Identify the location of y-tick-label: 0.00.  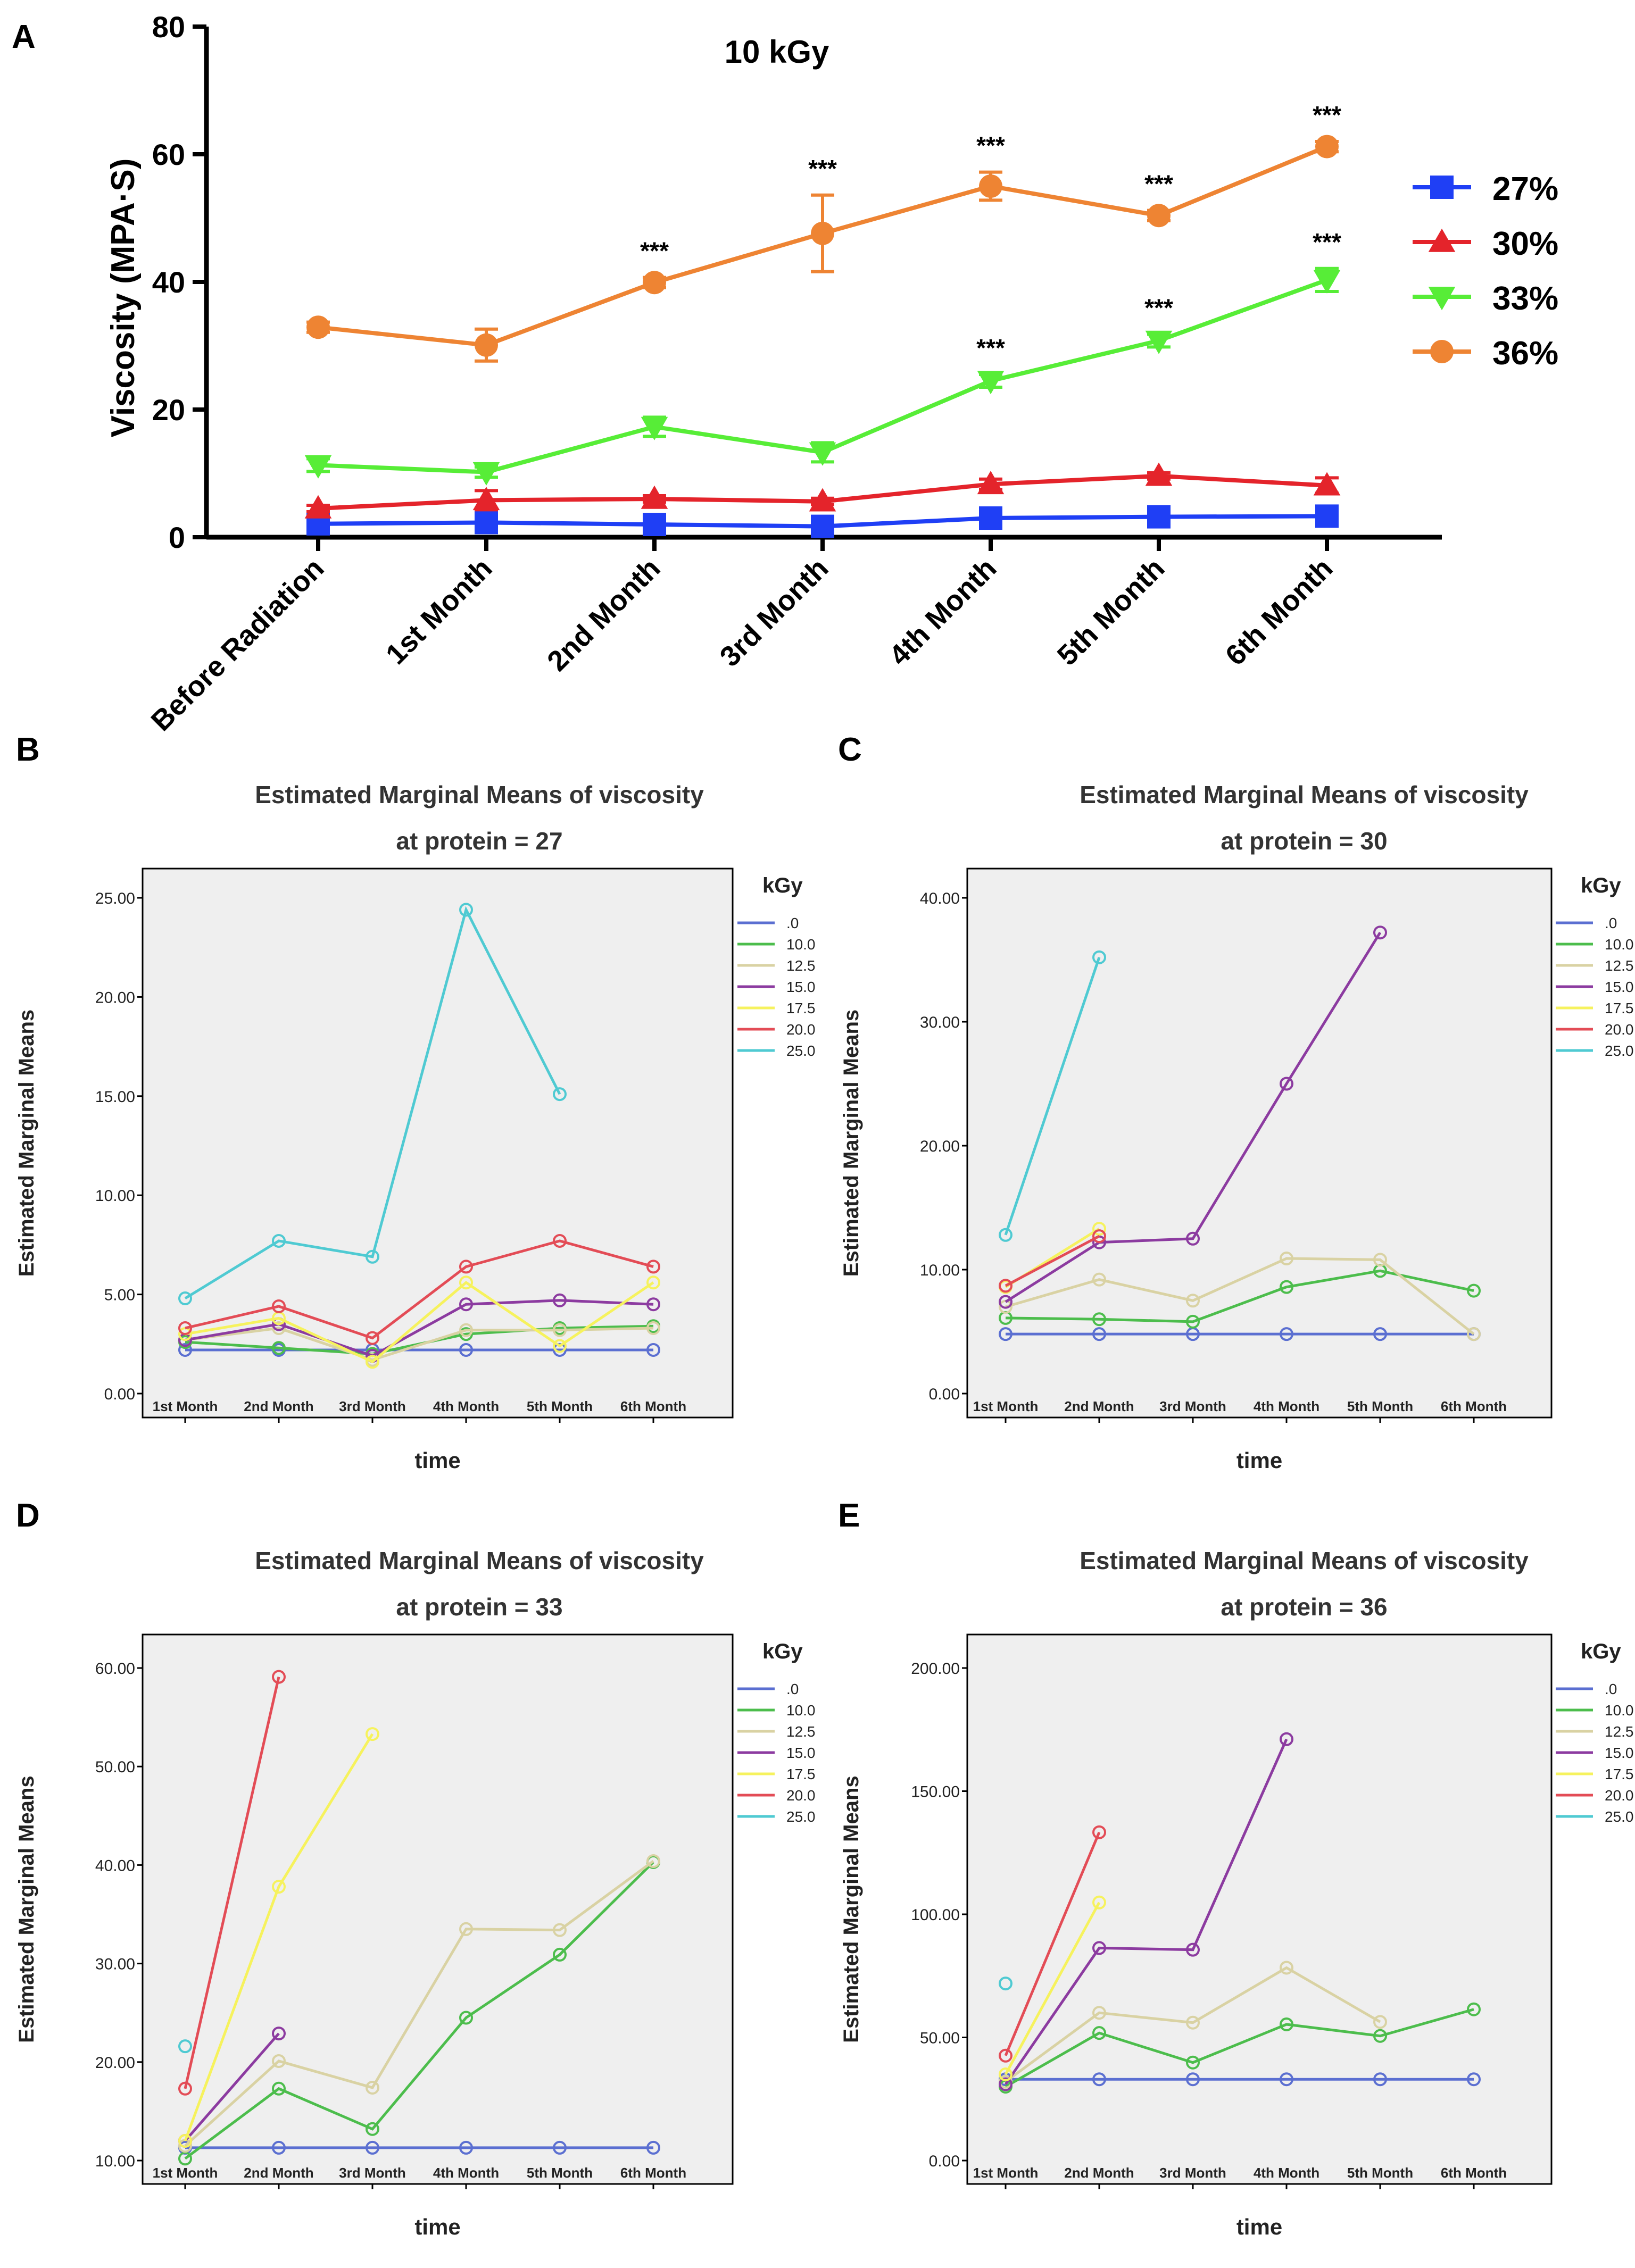
(944, 2161).